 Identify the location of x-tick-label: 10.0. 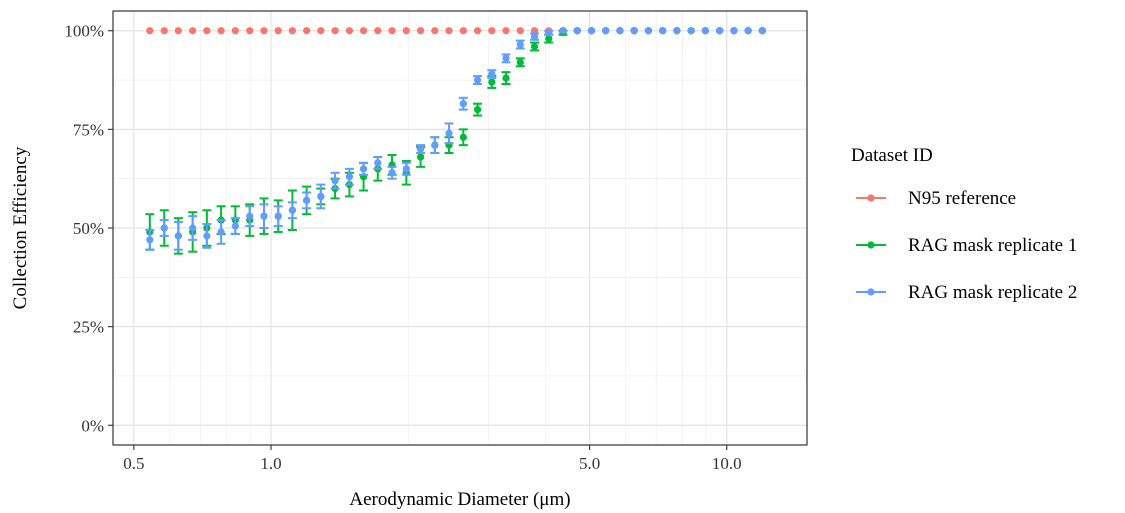
(727, 463).